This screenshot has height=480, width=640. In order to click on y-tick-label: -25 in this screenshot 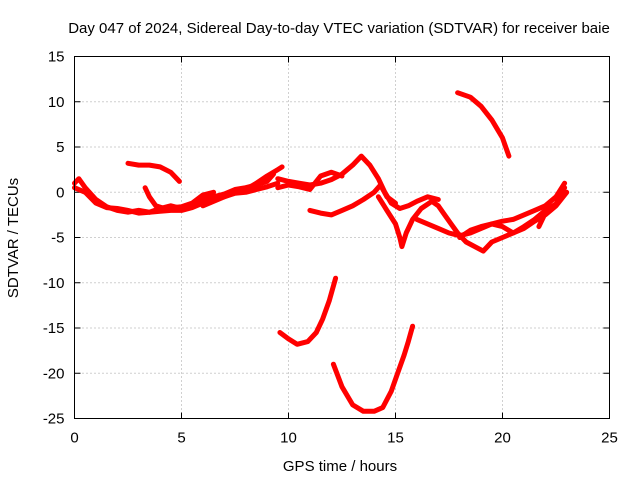, I will do `click(54, 419)`.